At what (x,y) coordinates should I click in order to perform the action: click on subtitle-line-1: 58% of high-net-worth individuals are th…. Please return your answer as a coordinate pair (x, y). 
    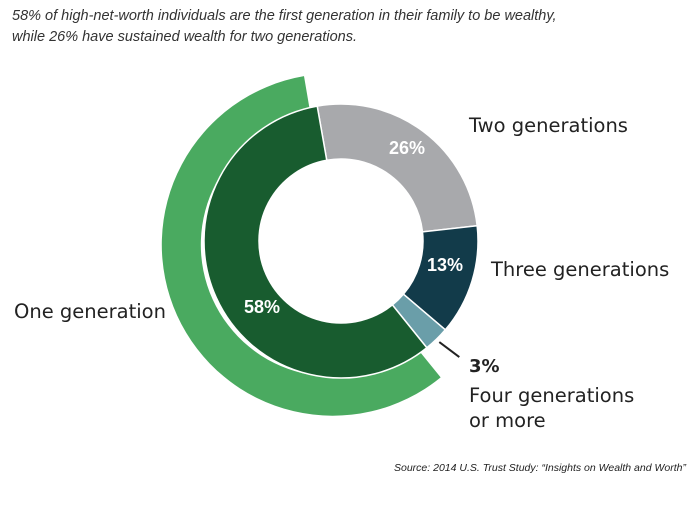
    Looking at the image, I should click on (284, 16).